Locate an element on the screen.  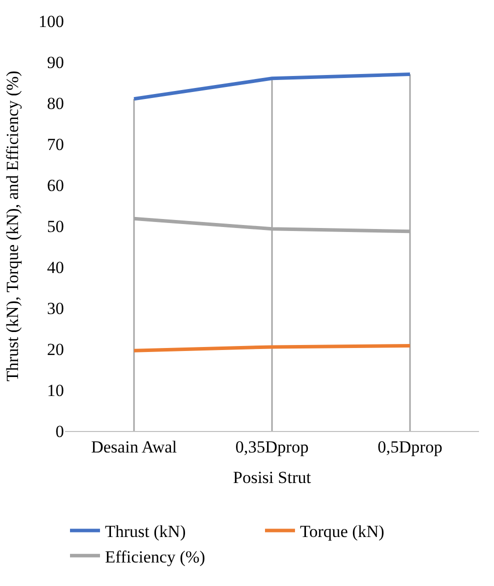
x-tick-label: 0,5Dprop is located at coordinates (410, 446).